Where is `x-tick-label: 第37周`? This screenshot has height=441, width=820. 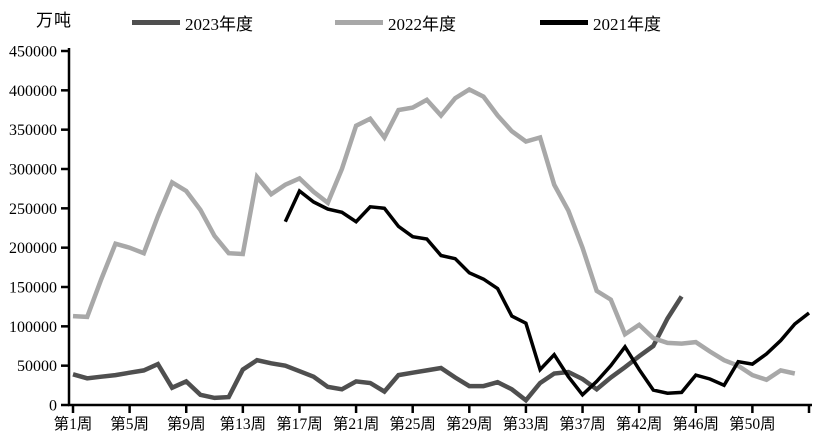
x-tick-label: 第37周 is located at coordinates (582, 424).